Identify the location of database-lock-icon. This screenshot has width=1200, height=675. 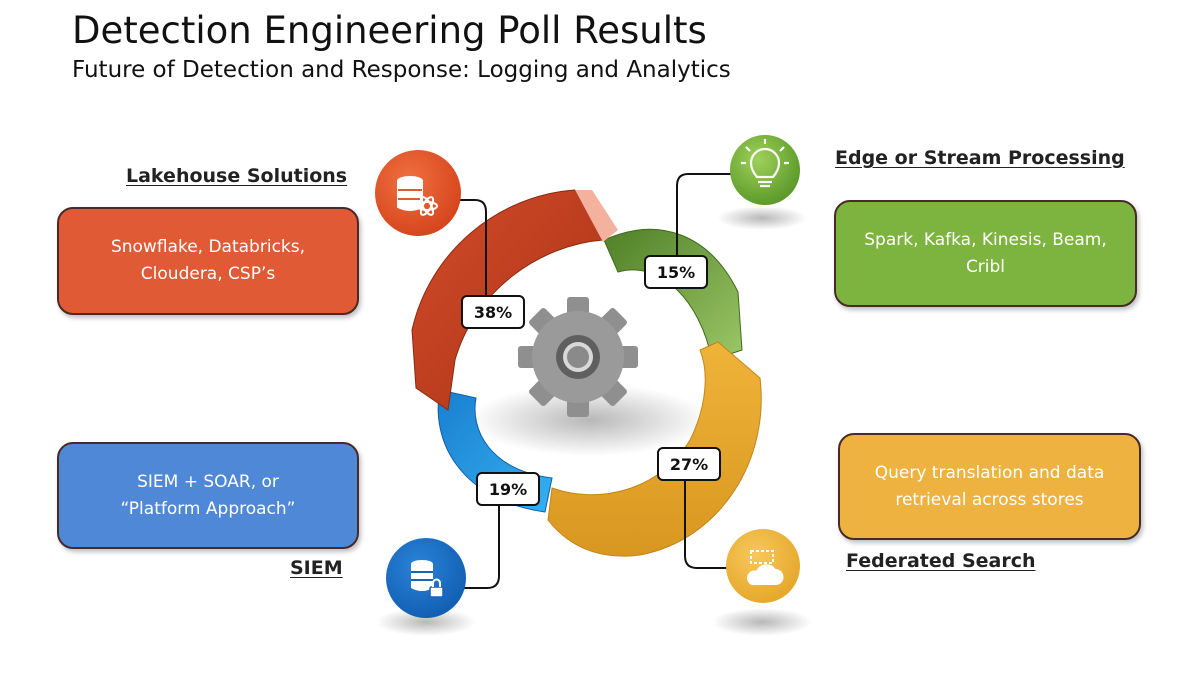
(427, 579).